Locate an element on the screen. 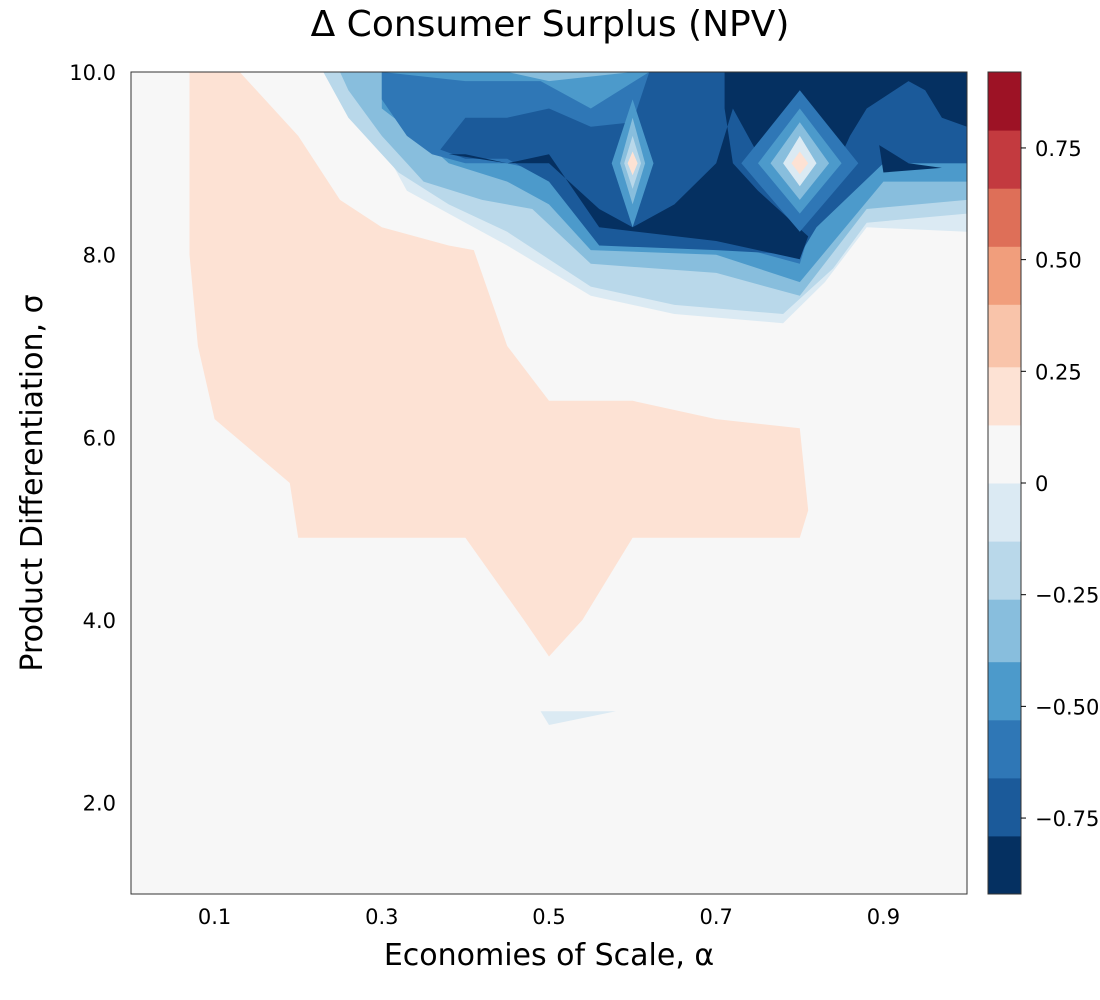 This screenshot has width=1100, height=1000. colorbar-tick-label: 0.25 is located at coordinates (1058, 372).